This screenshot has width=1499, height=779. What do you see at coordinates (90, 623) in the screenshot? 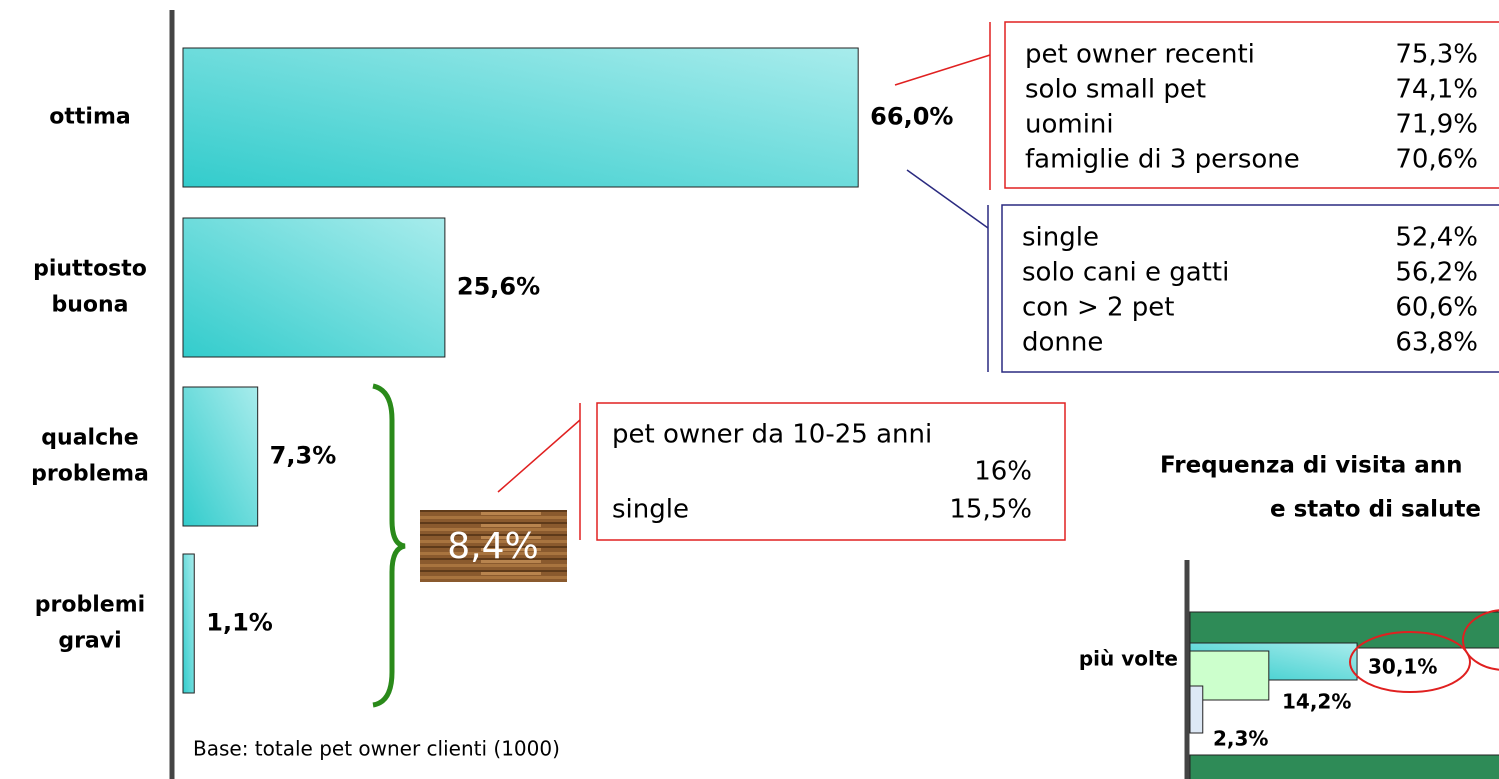
I see `category-label: problemi gravi` at bounding box center [90, 623].